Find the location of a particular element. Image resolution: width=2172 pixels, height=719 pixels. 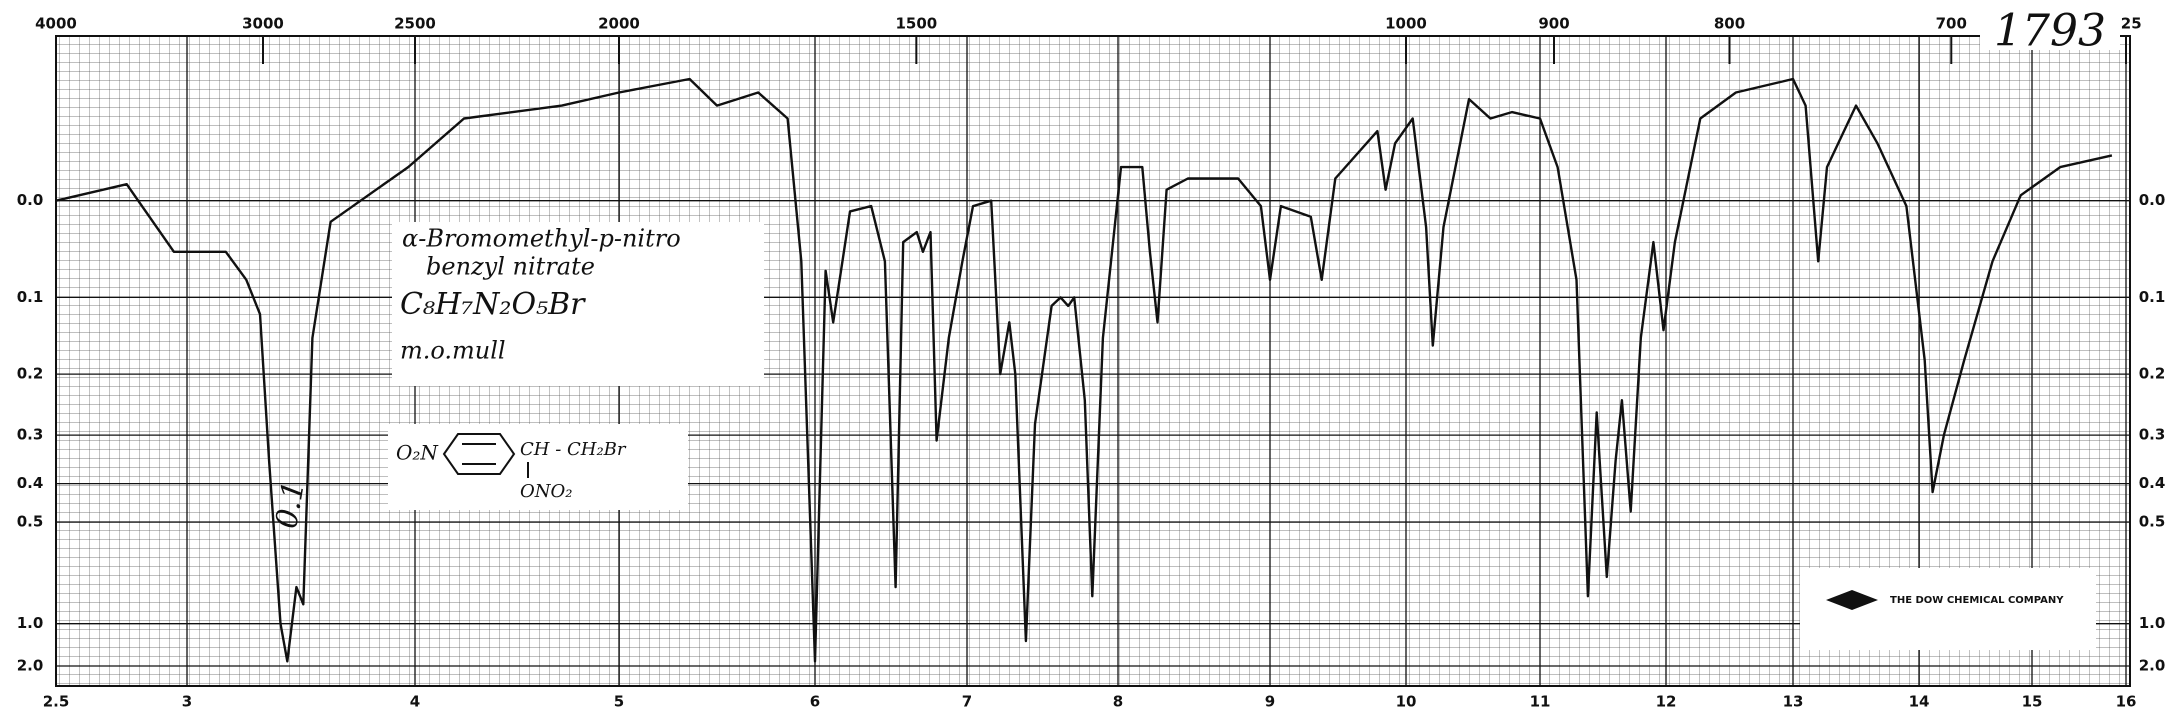

y-tick-label-right: 0.5 is located at coordinates (2152, 522).